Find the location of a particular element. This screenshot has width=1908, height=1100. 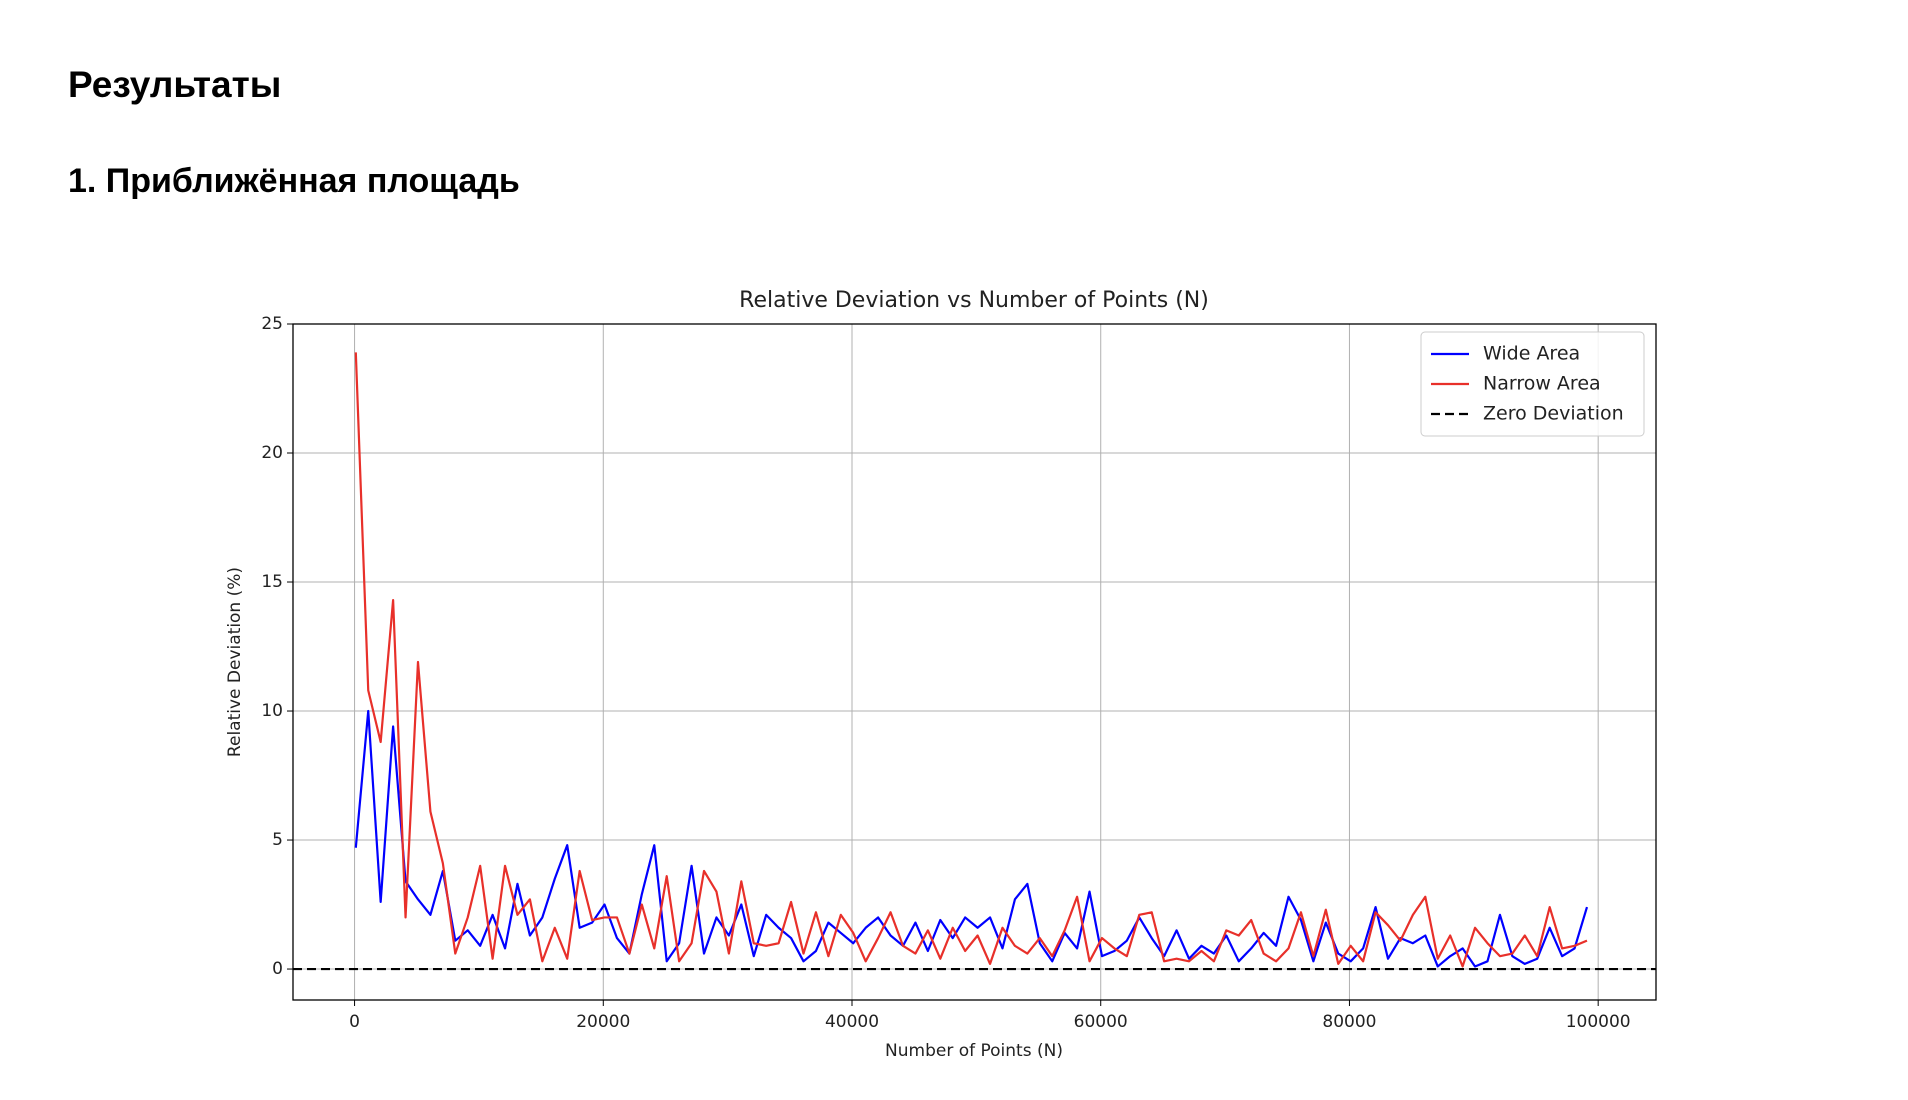

x-axis-label: Number of Points (N) is located at coordinates (974, 1051).